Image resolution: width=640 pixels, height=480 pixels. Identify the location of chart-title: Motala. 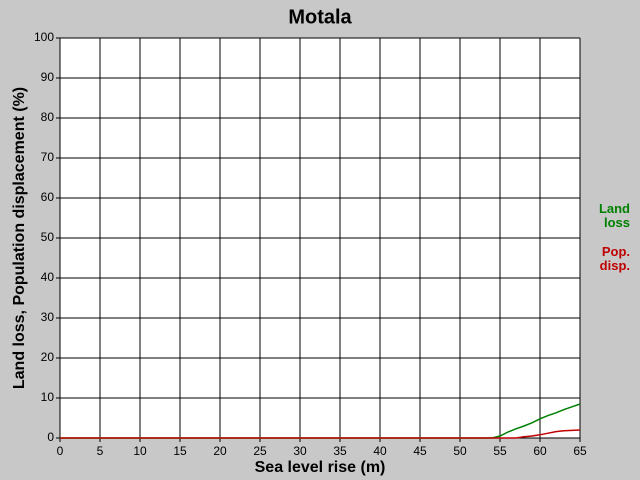
(320, 17).